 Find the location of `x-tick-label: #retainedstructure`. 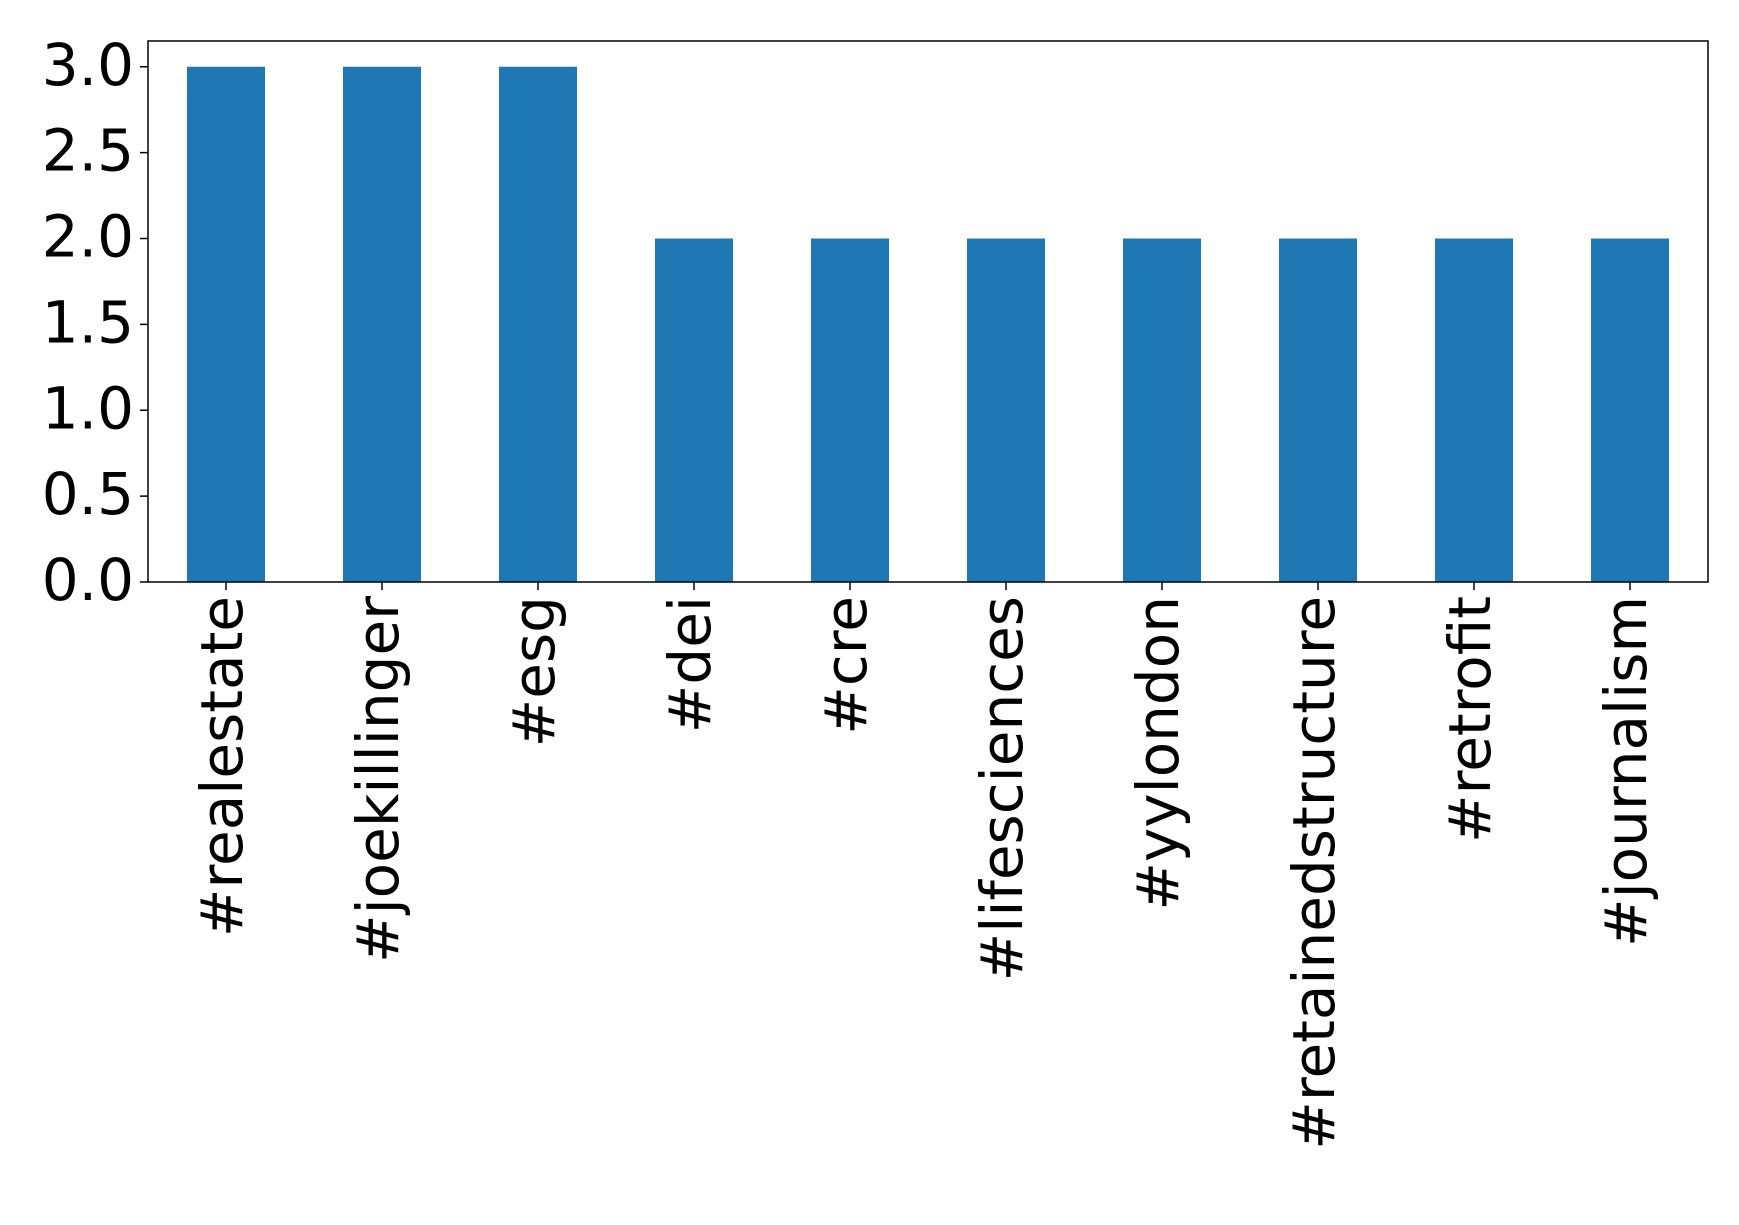

x-tick-label: #retainedstructure is located at coordinates (1314, 873).